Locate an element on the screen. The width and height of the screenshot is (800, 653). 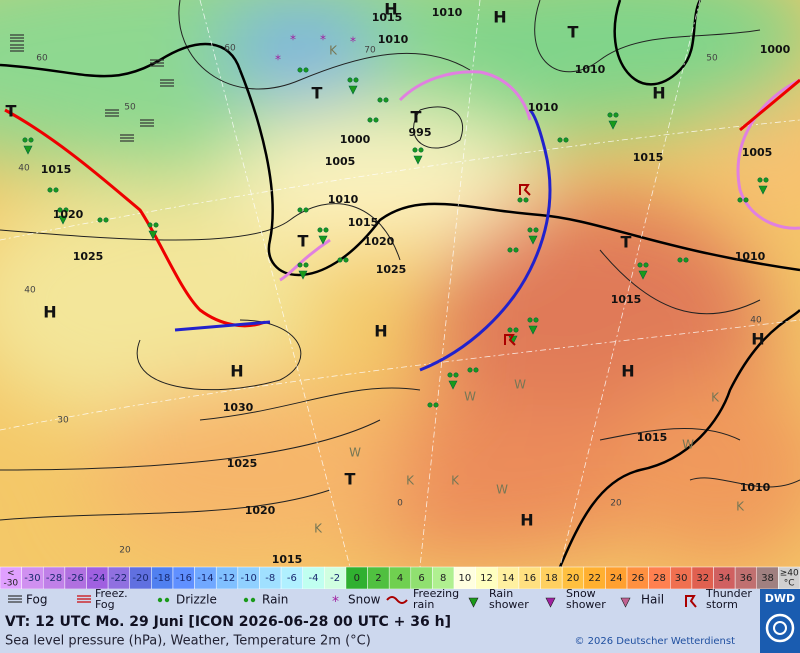
weather-legend-bg is located at coordinates (400, 600).